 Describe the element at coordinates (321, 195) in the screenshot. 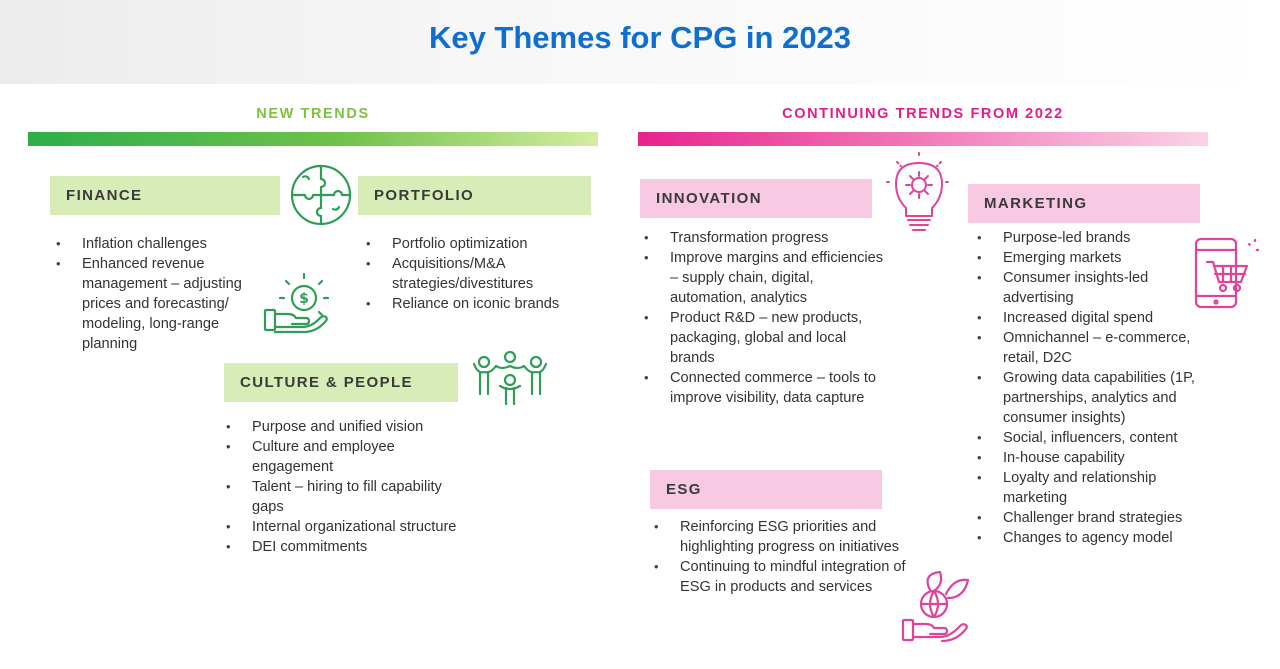

I see `puzzle-globe-icon` at that location.